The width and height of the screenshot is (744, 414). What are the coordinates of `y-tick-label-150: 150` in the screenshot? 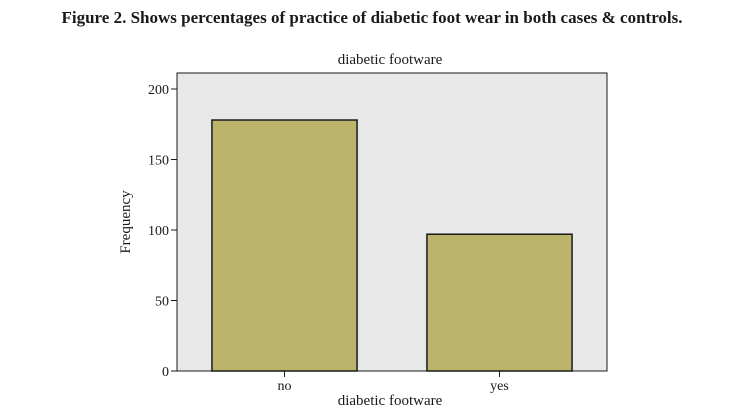 It's located at (158, 161).